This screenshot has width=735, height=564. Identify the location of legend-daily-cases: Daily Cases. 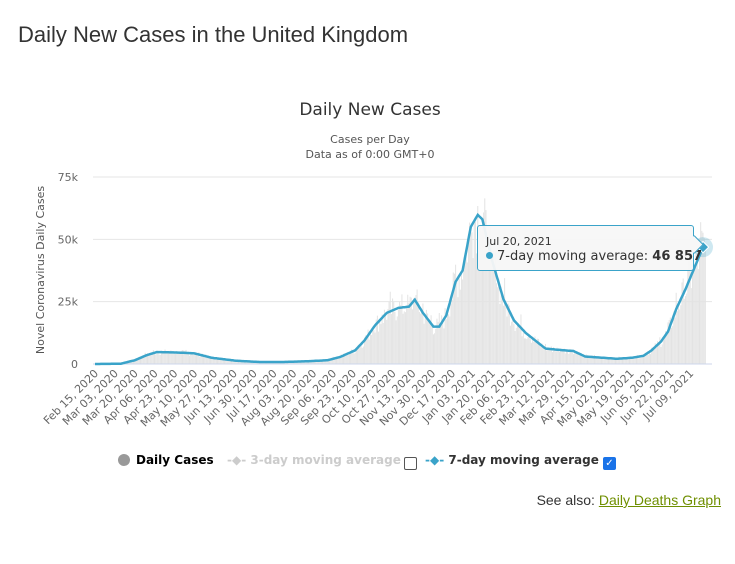
(166, 460).